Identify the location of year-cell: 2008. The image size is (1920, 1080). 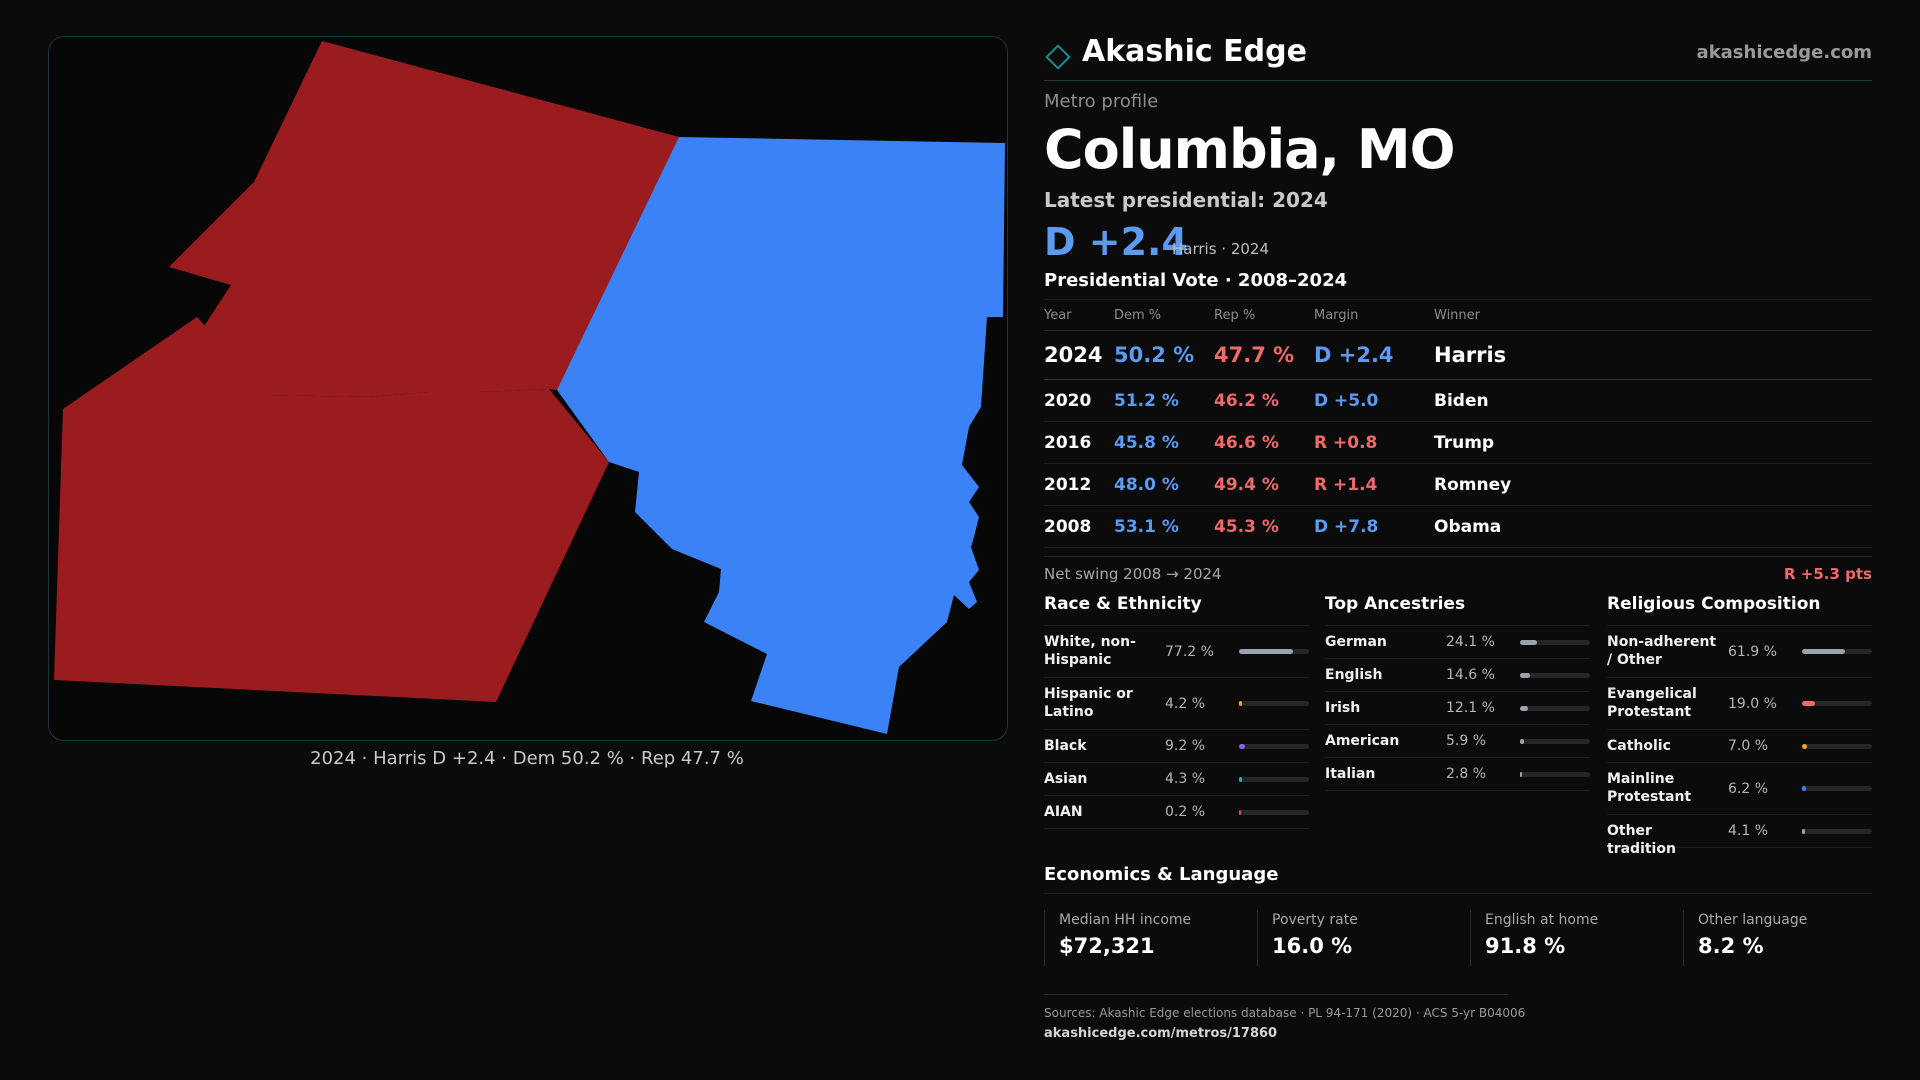
(1079, 526).